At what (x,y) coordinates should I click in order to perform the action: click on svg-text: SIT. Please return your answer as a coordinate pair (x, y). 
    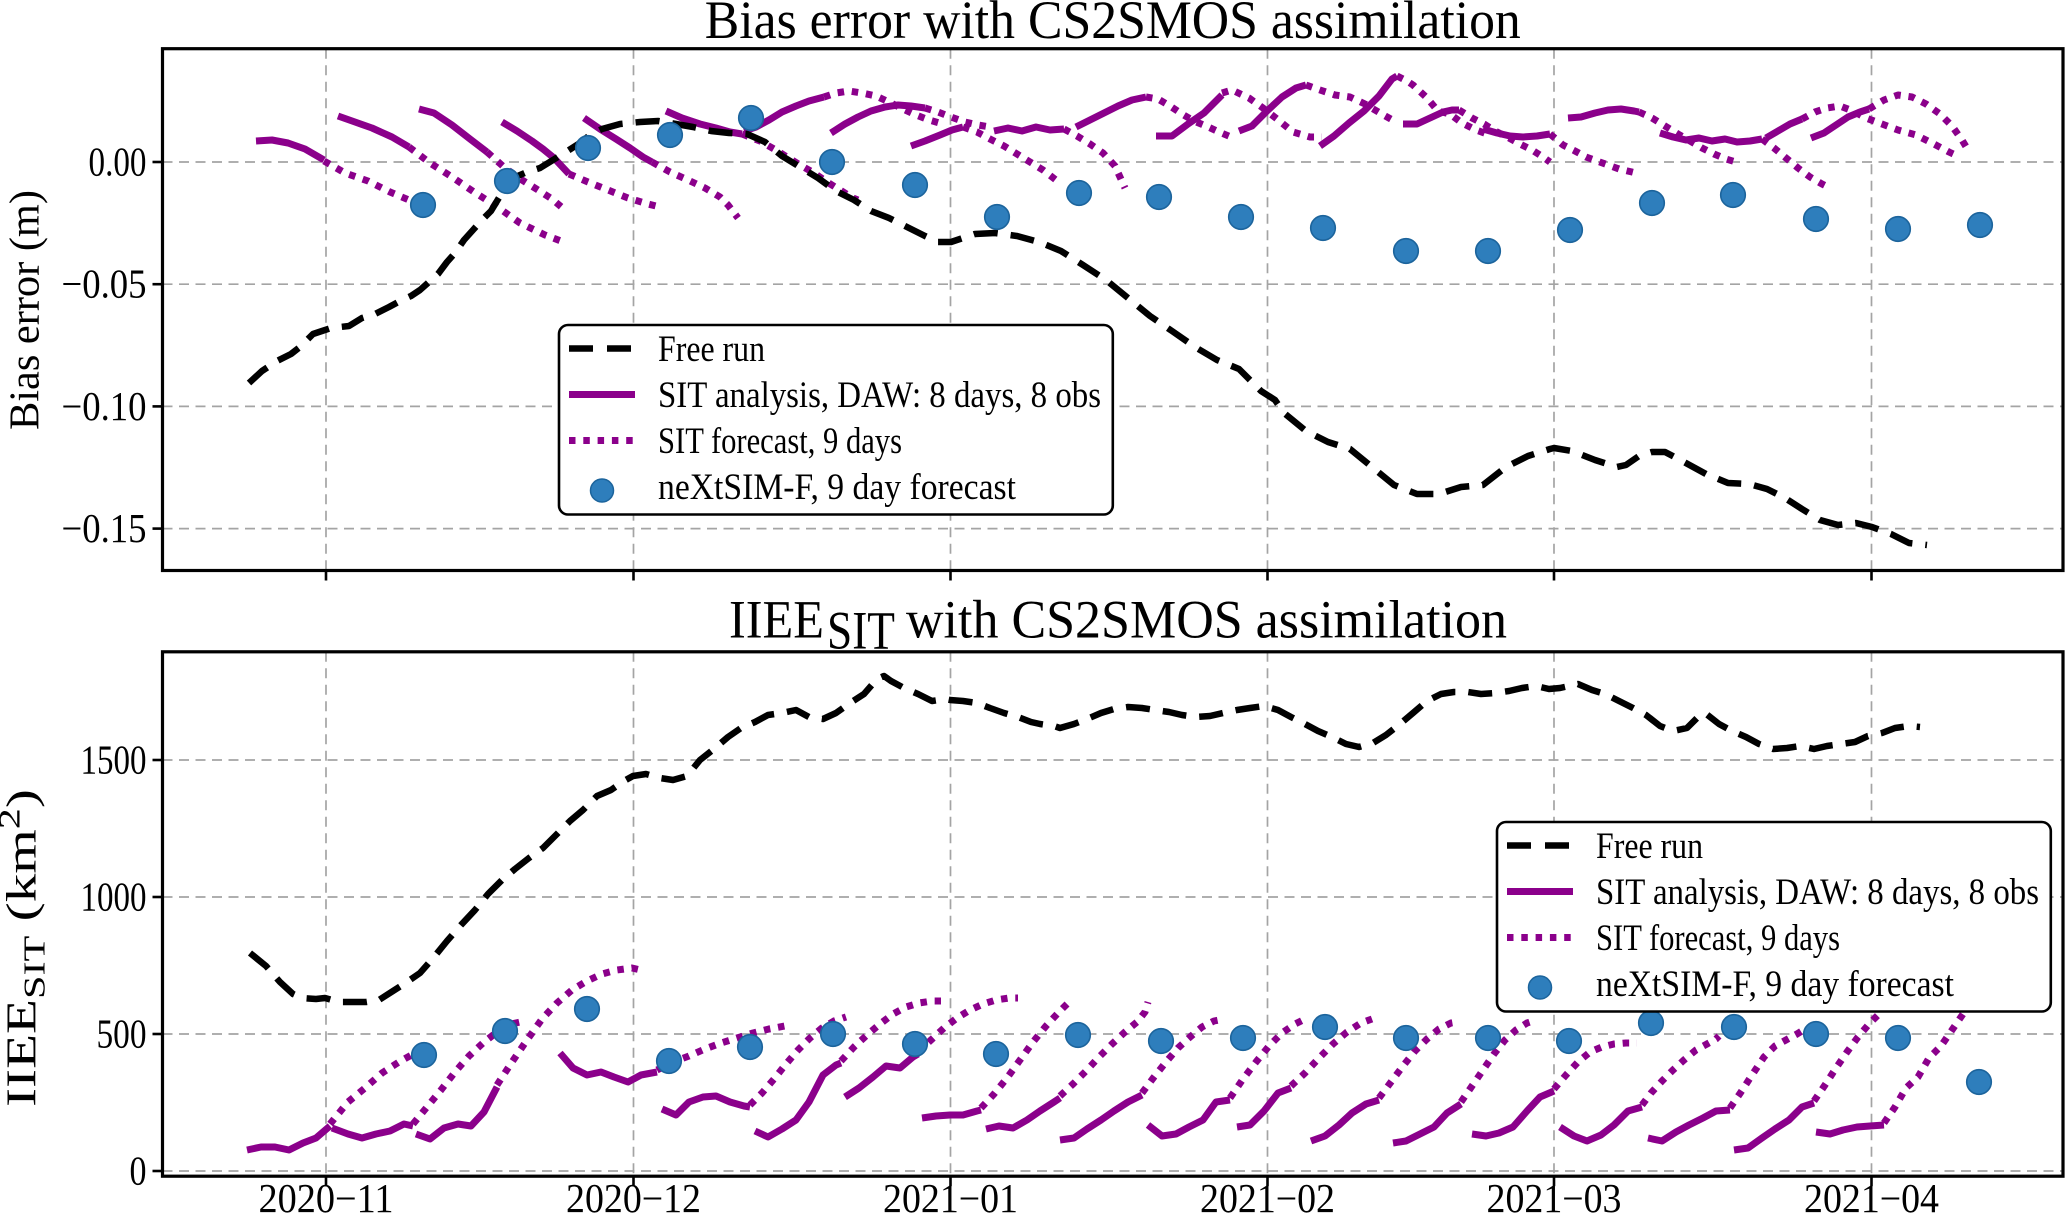
    Looking at the image, I should click on (861, 631).